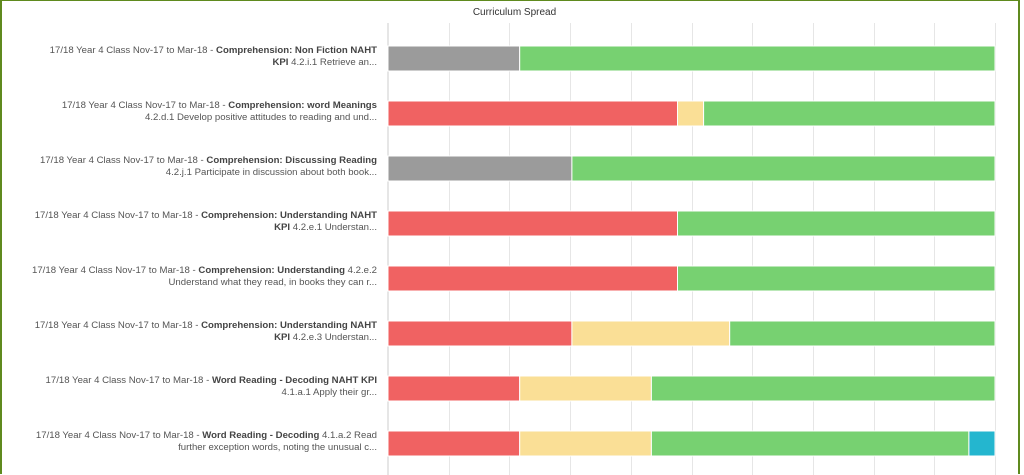 This screenshot has width=1024, height=475. Describe the element at coordinates (261, 435) in the screenshot. I see `category-label-strand: Word Reading - Decoding` at that location.